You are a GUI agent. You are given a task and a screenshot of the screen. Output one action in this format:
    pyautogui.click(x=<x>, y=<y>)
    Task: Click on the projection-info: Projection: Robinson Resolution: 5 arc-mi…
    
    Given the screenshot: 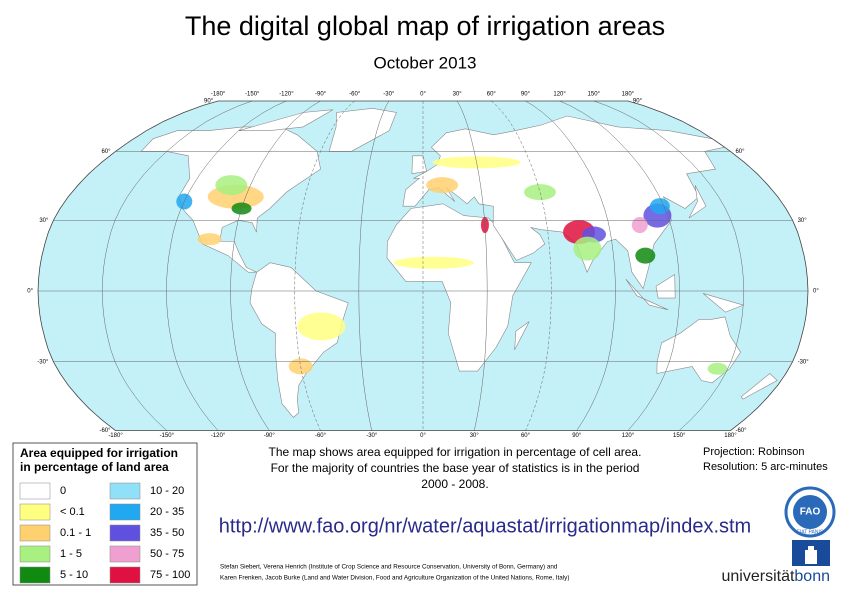 What is the action you would take?
    pyautogui.click(x=765, y=459)
    